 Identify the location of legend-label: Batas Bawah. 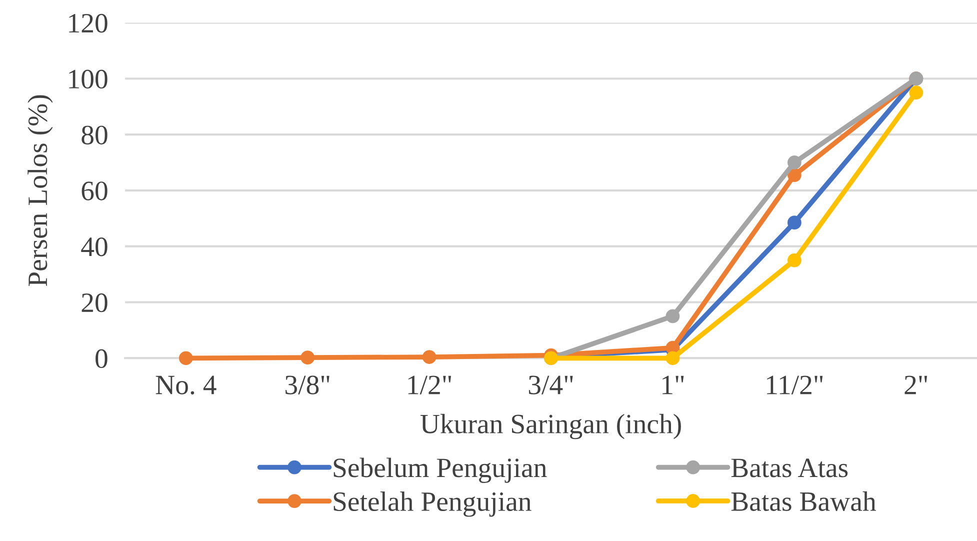
(803, 501).